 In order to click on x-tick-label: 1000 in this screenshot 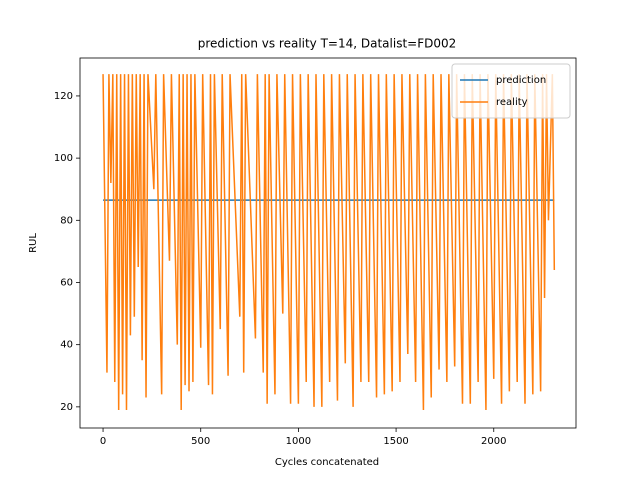, I will do `click(298, 441)`.